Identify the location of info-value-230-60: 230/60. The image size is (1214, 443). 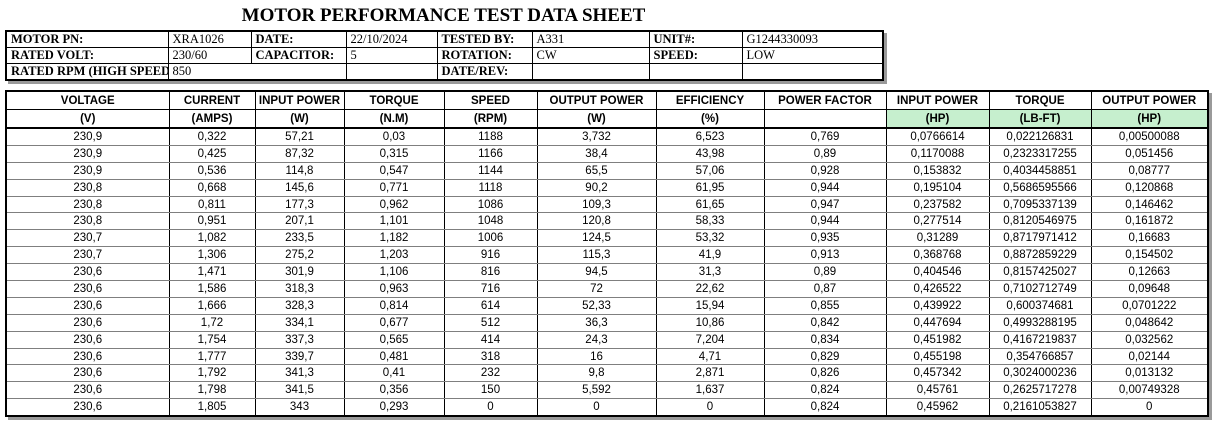
(209, 55).